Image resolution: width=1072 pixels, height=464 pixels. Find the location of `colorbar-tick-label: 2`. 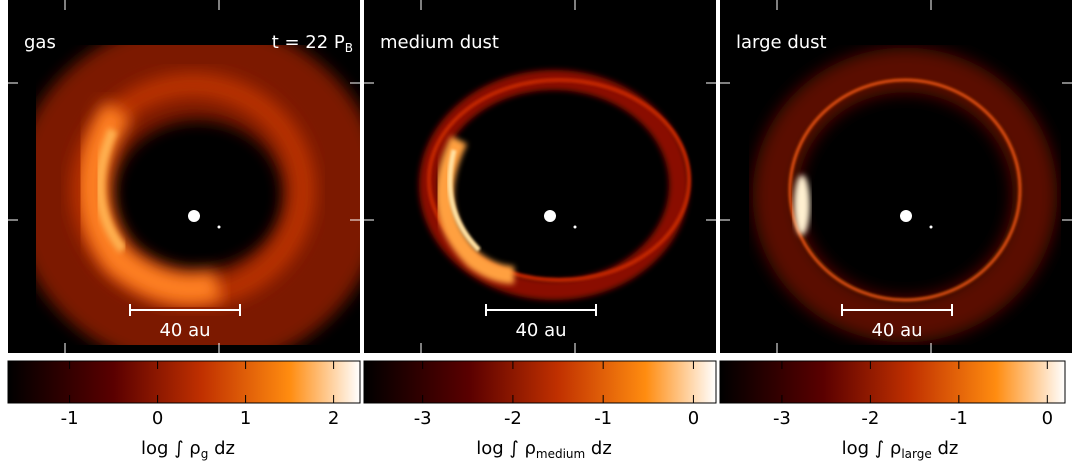

colorbar-tick-label: 2 is located at coordinates (333, 418).